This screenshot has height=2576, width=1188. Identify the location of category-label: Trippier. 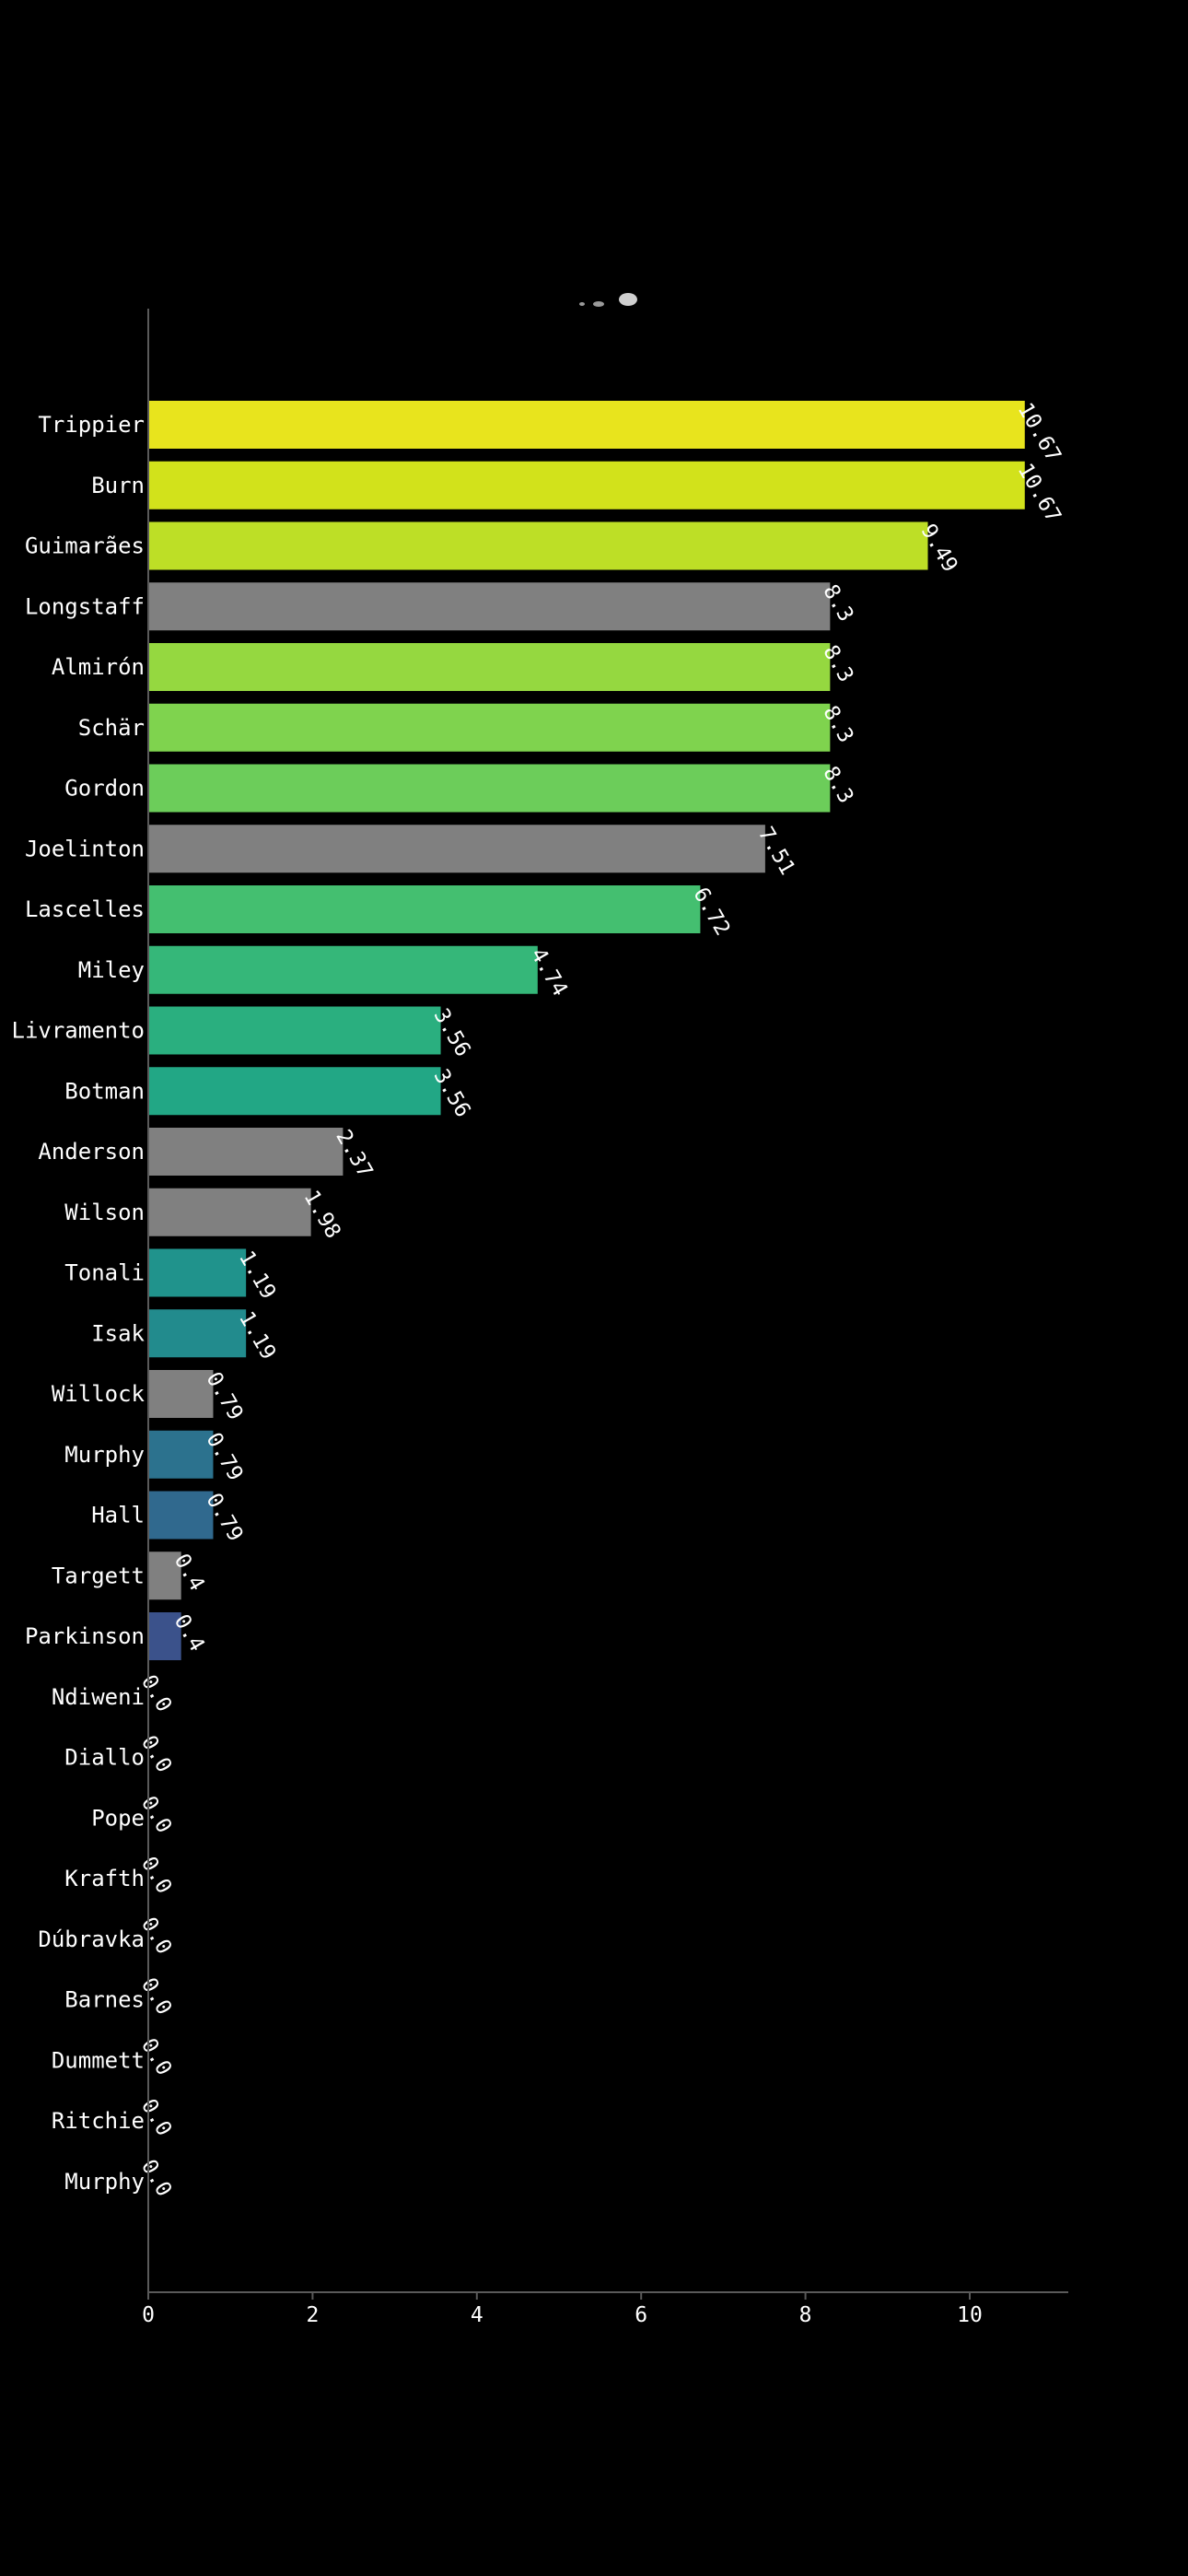
(91, 425).